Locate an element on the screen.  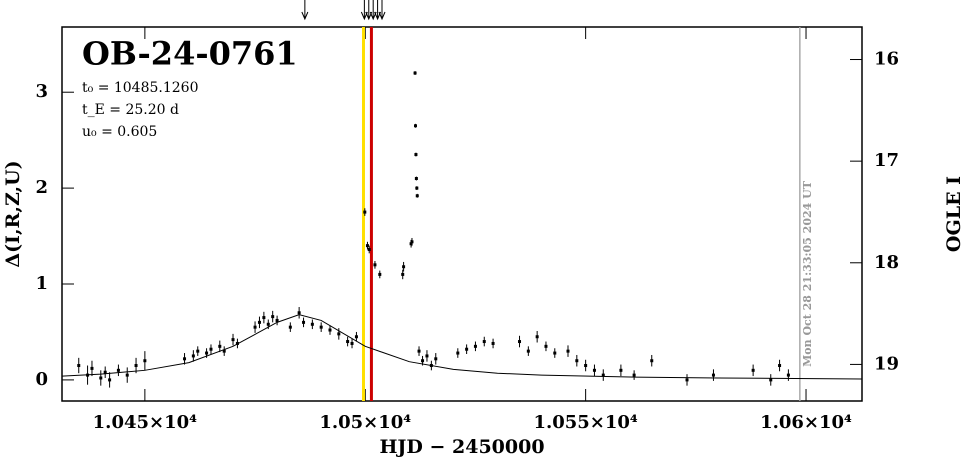
y2-tick-label: 17 is located at coordinates (886, 160).